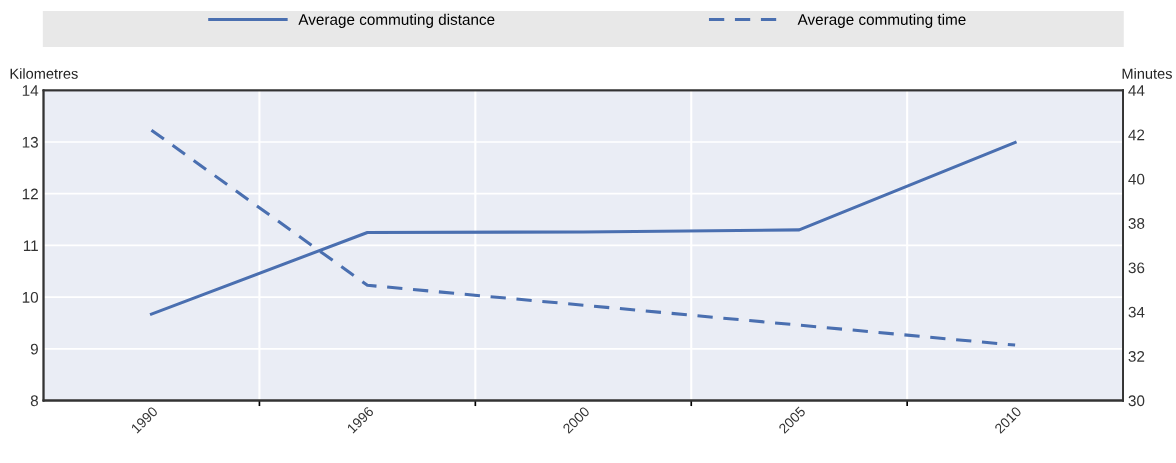 The height and width of the screenshot is (463, 1176). What do you see at coordinates (881, 20) in the screenshot?
I see `legend-label: Average commuting time` at bounding box center [881, 20].